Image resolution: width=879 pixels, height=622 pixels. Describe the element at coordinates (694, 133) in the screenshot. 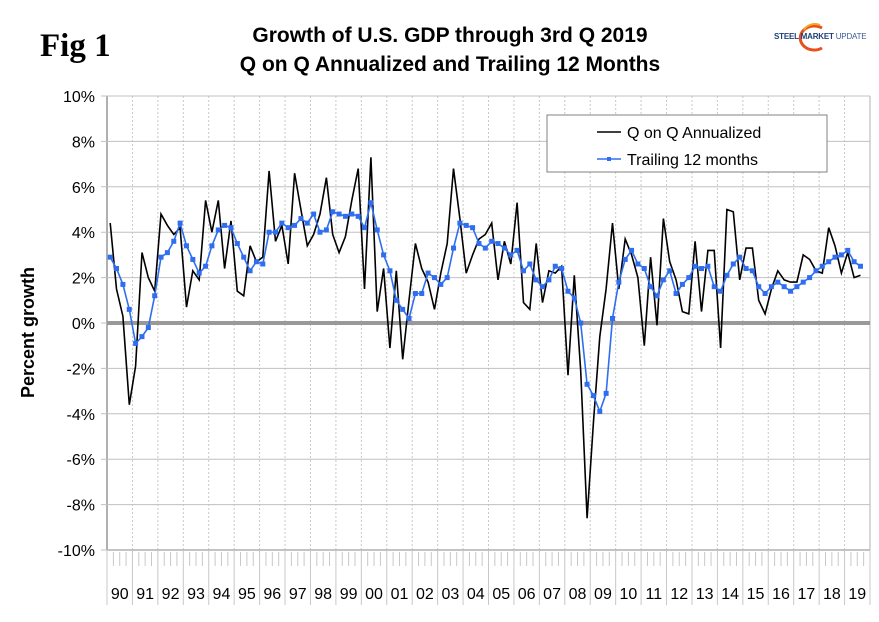

I see `legend-label-qoq: Q on Q Annualized` at that location.